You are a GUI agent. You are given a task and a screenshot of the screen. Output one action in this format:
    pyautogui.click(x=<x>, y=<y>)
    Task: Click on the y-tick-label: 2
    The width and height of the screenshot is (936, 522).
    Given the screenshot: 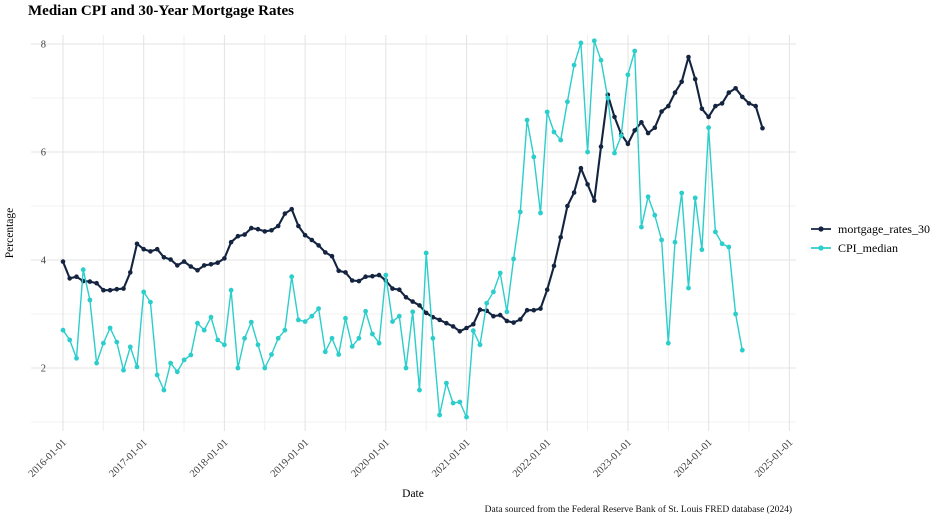 What is the action you would take?
    pyautogui.click(x=43, y=369)
    